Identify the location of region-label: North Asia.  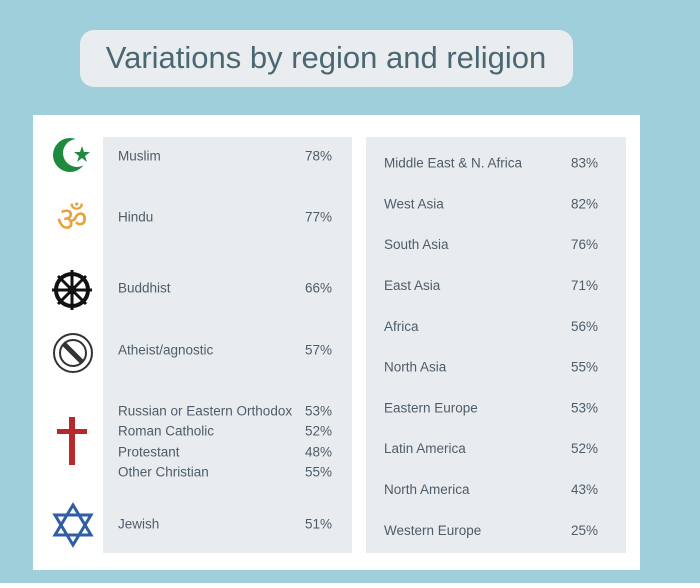
(415, 367).